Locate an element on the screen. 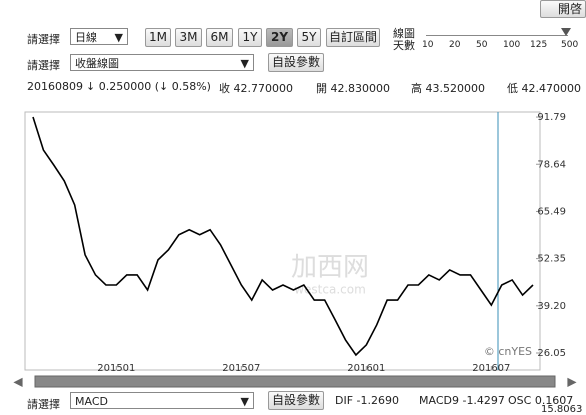  next-tick: 15.8063 is located at coordinates (562, 409).